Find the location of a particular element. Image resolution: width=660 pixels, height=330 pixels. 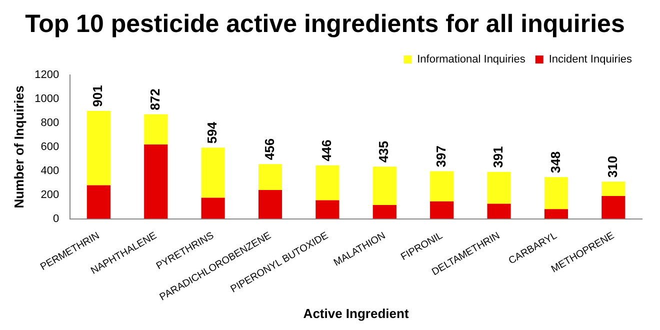

total-label: 872 is located at coordinates (154, 99).